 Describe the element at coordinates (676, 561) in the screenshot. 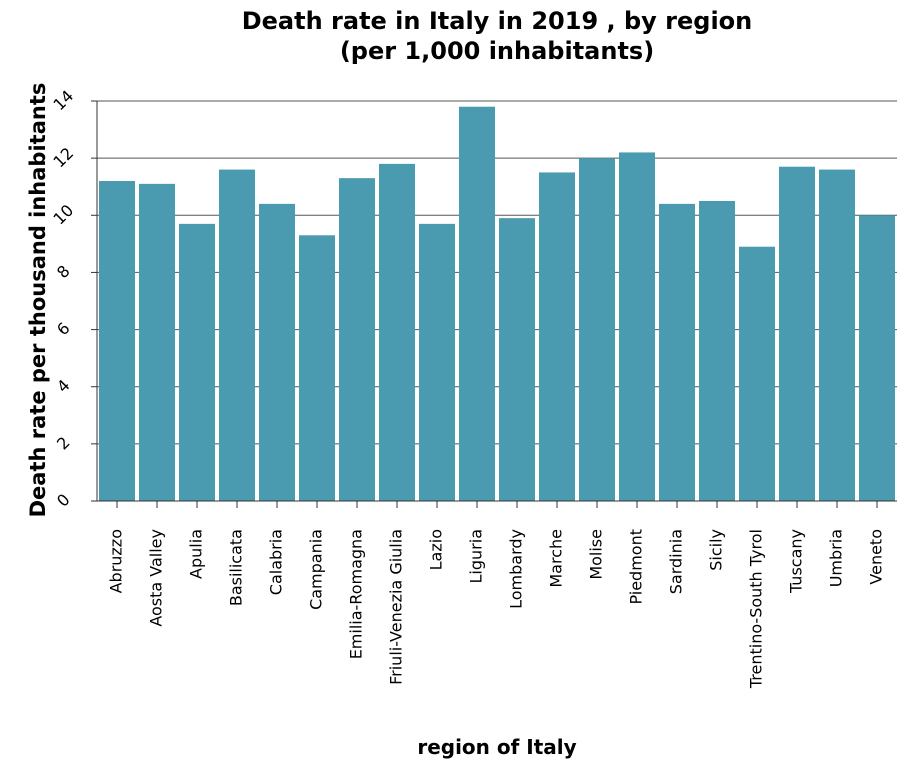

I see `x-tick-label: Sardinia` at that location.